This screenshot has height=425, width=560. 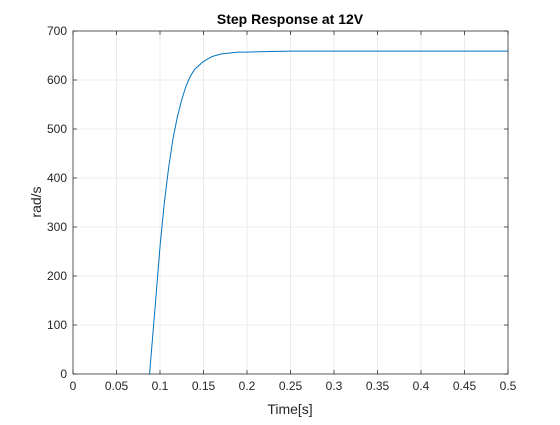 I want to click on x-tick-label: 0.45, so click(x=465, y=386).